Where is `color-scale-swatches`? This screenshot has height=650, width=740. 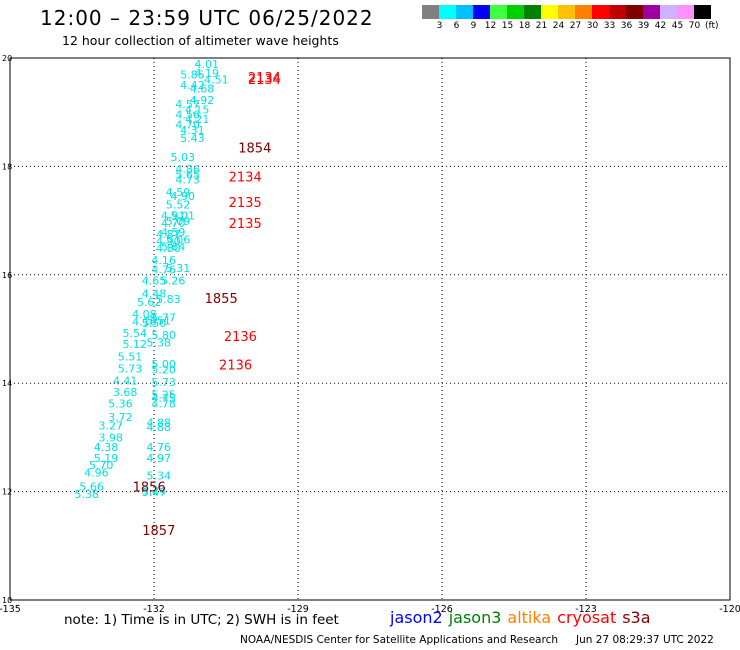
color-scale-swatches is located at coordinates (572, 12).